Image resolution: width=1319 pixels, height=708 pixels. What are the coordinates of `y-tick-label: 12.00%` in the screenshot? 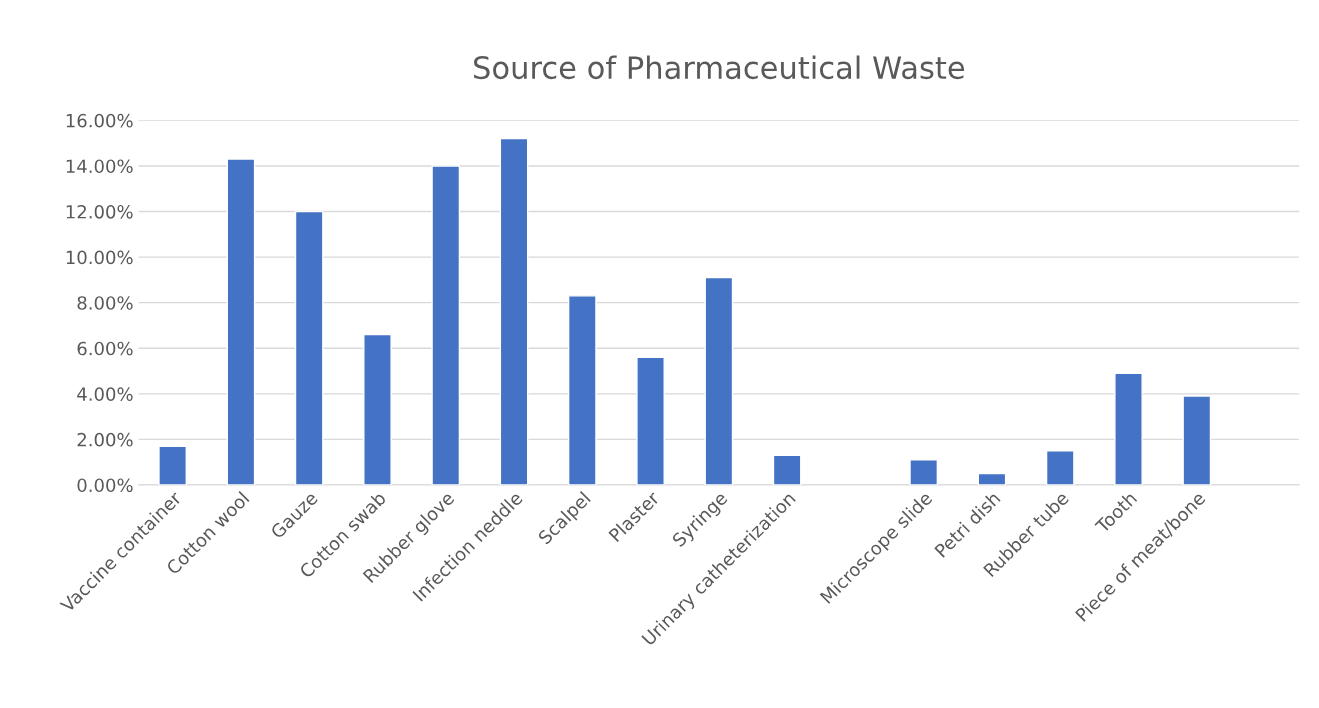 It's located at (99, 211).